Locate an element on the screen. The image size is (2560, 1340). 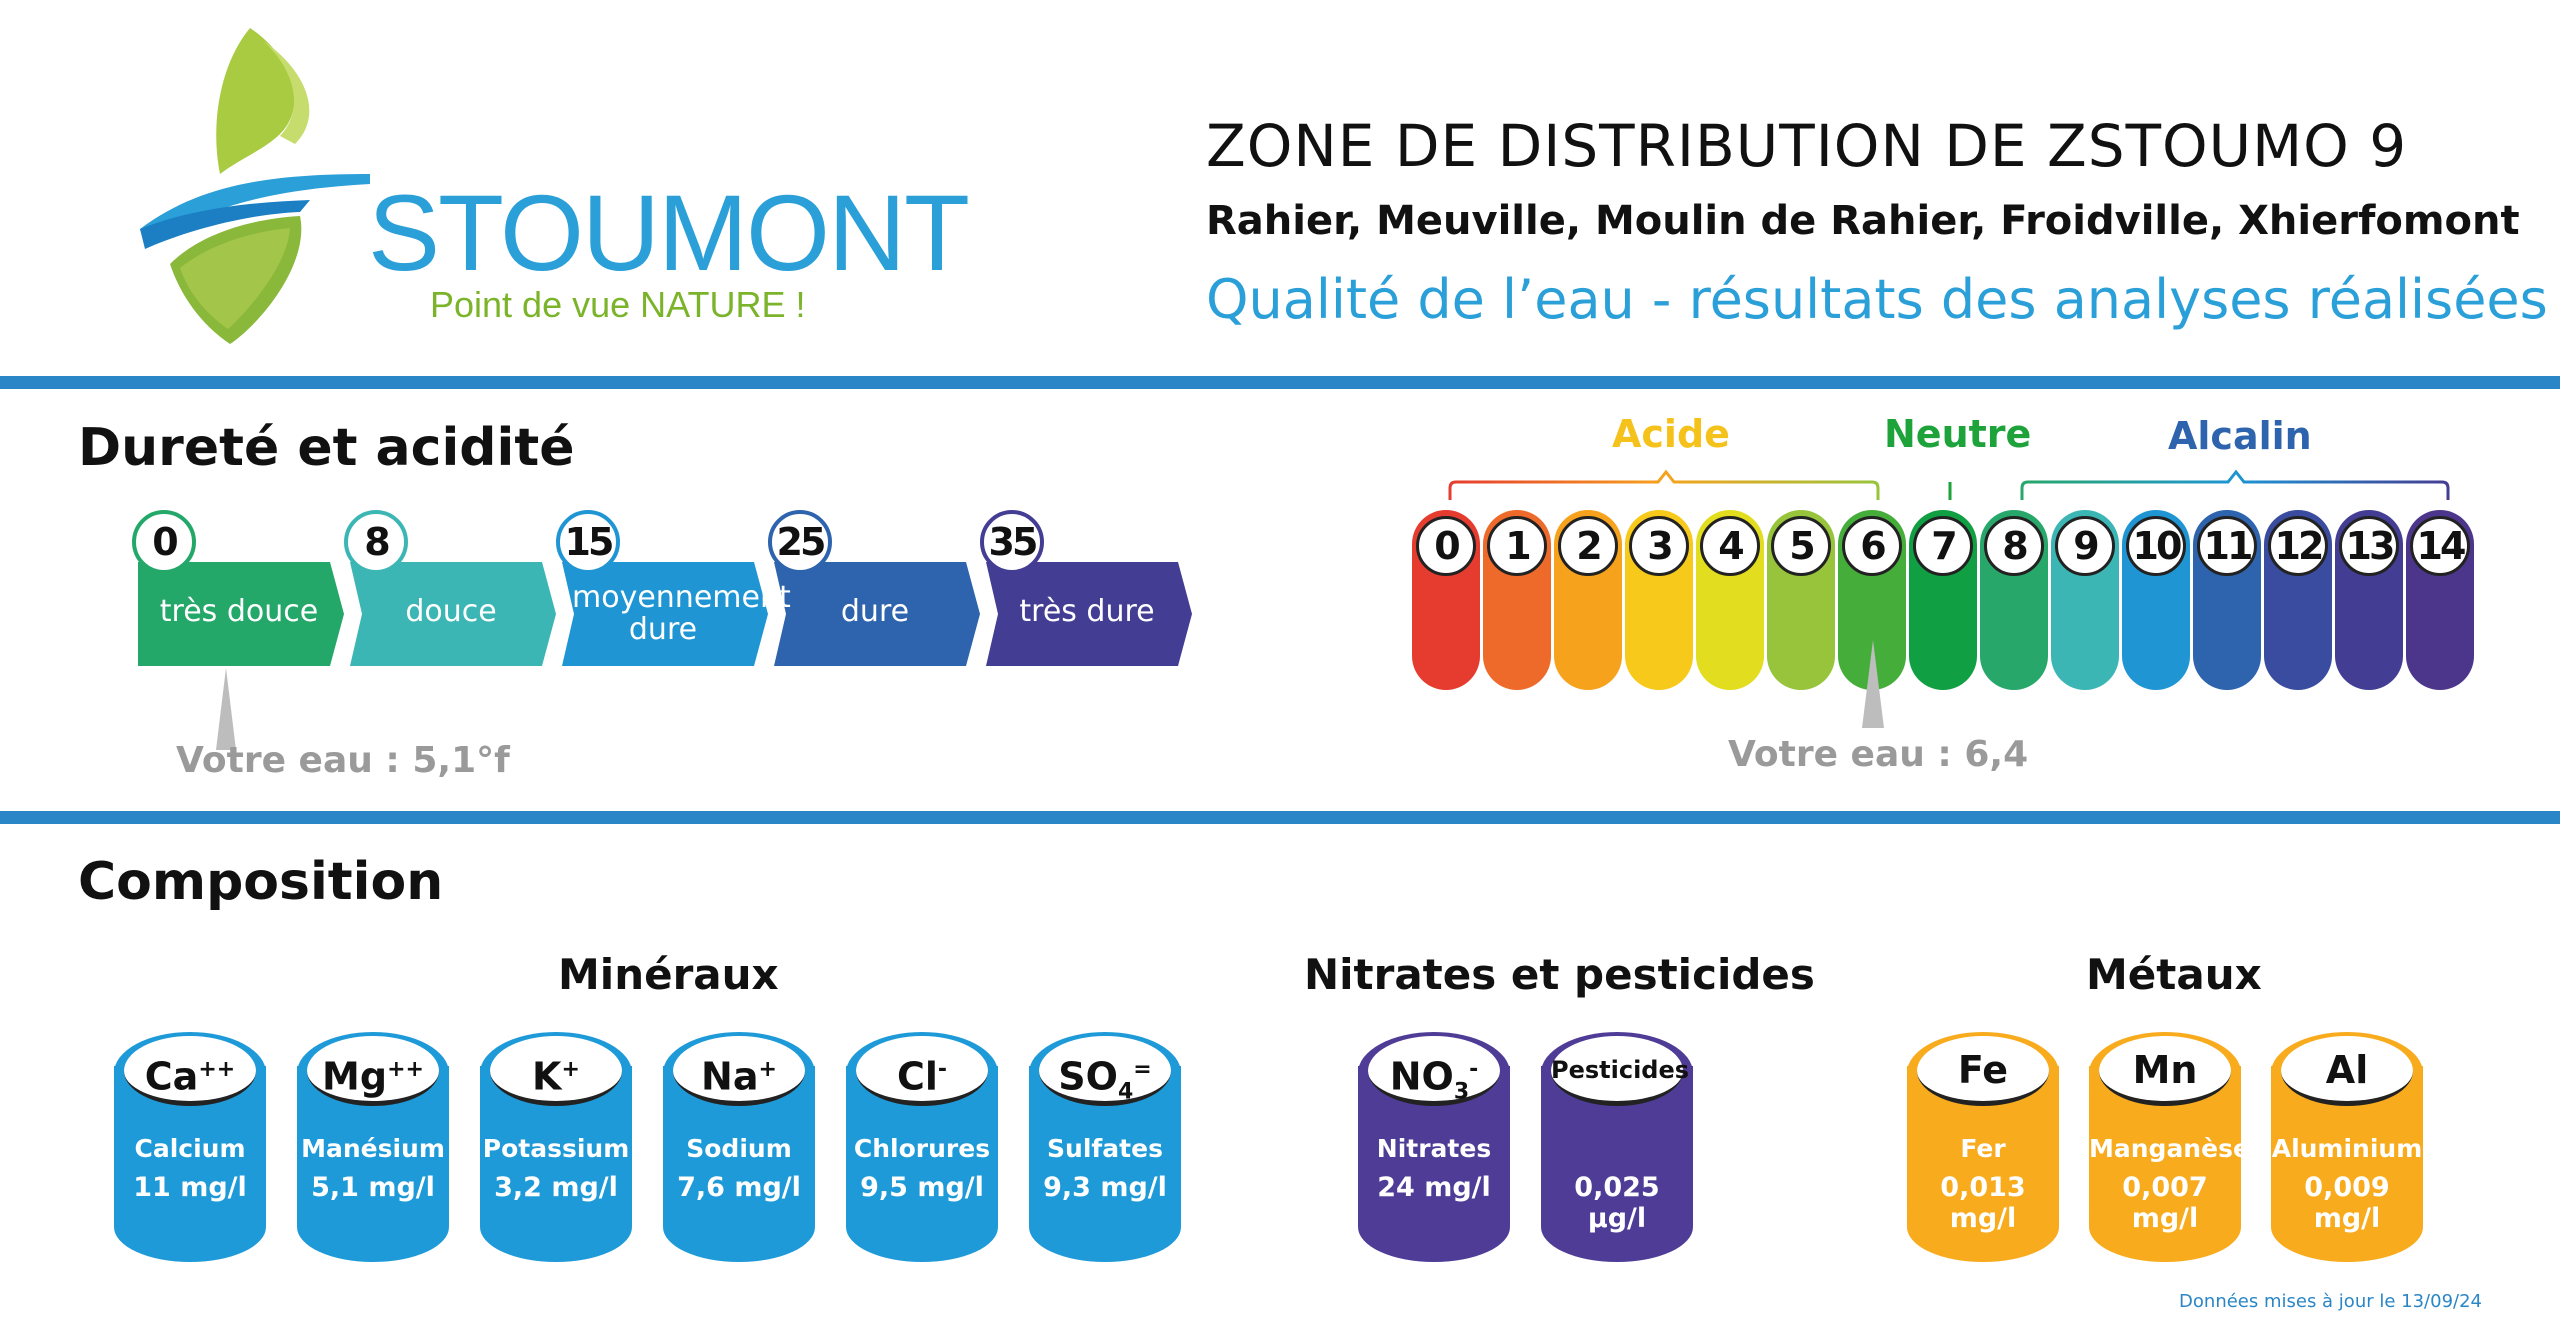
ph-your-value: Votre eau : 6,4 is located at coordinates (1878, 754).